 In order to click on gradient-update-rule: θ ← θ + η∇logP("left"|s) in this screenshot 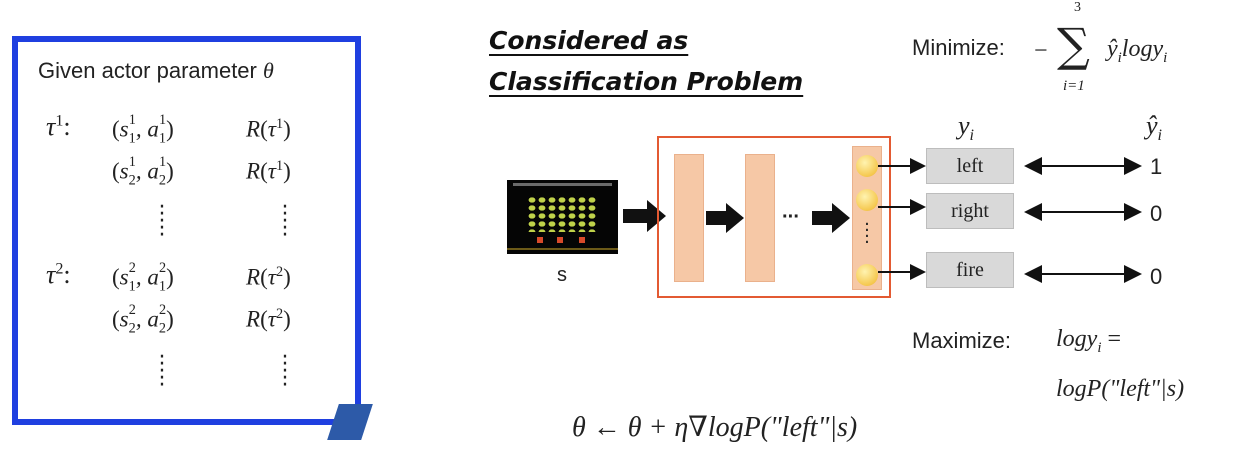, I will do `click(715, 427)`.